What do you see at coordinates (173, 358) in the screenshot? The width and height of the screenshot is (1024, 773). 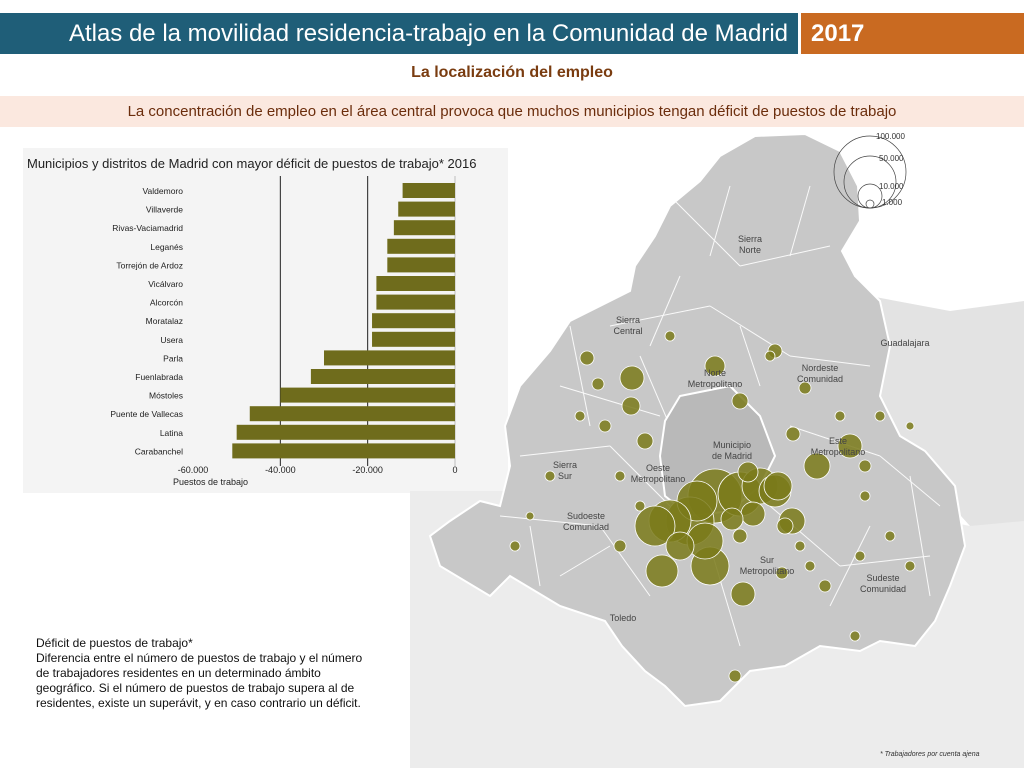 I see `category-label: Parla` at bounding box center [173, 358].